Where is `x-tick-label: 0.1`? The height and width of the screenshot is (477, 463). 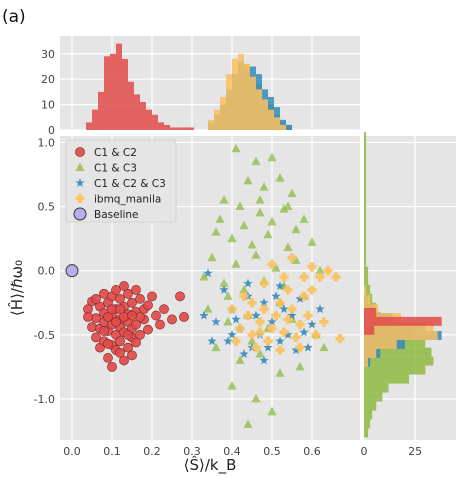 x-tick-label: 0.1 is located at coordinates (112, 451).